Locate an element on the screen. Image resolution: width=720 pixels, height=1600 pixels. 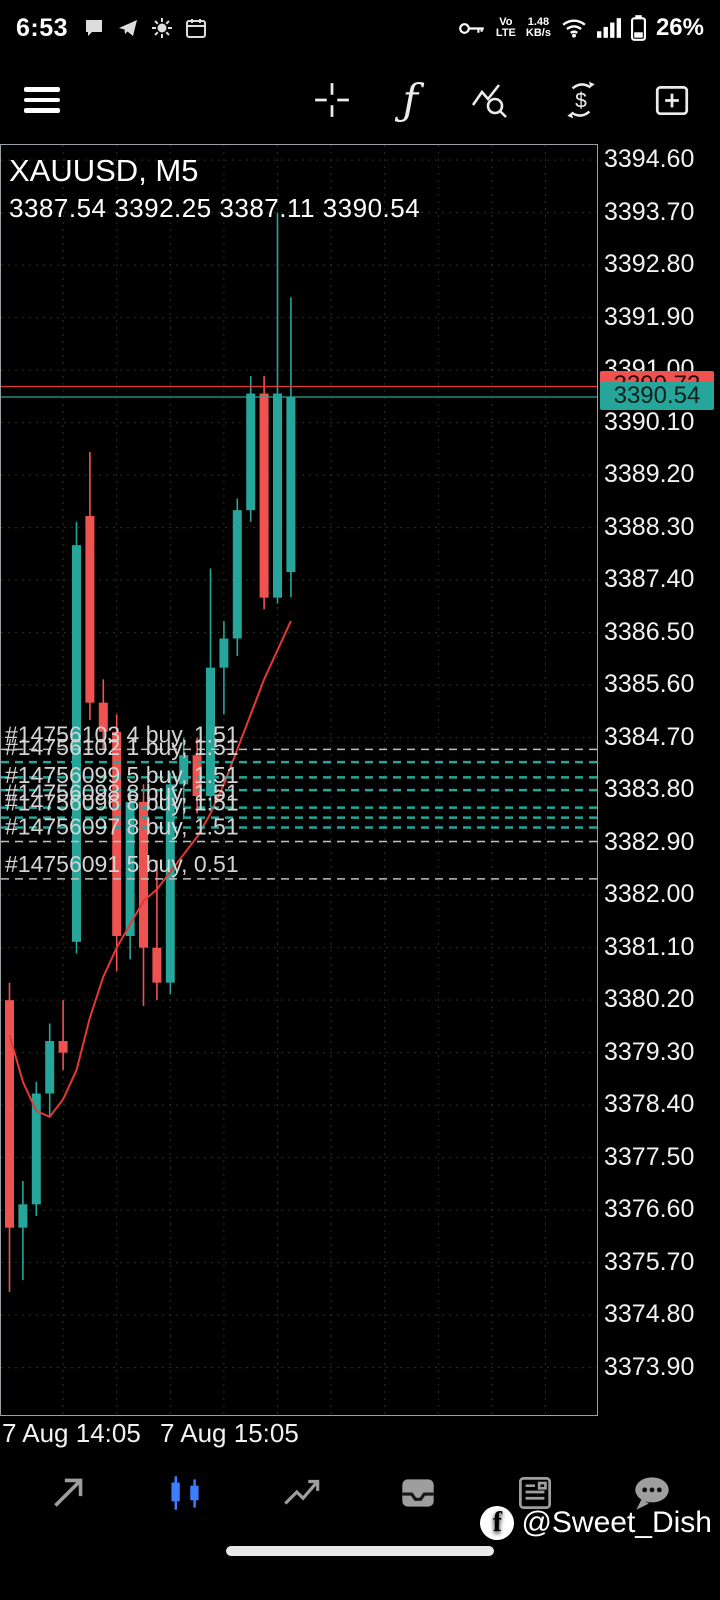
nav-quotes-button is located at coordinates (68, 1493).